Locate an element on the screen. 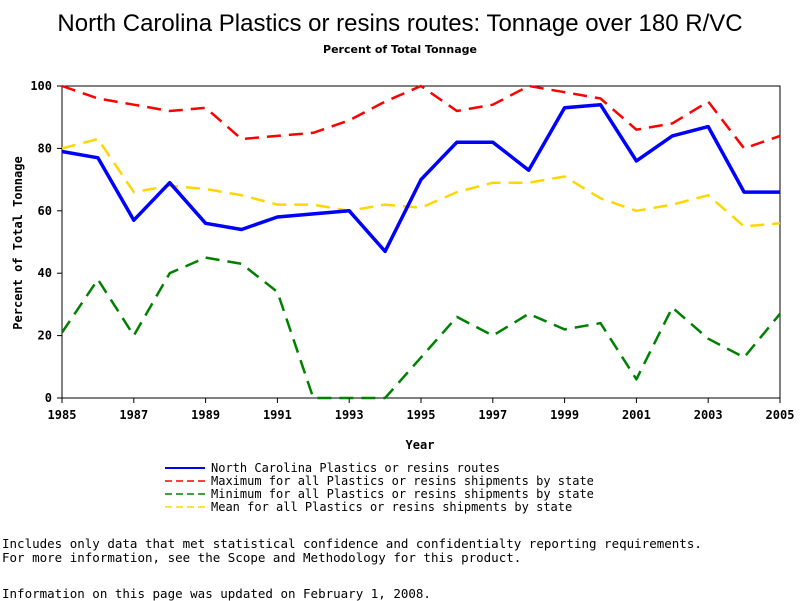 The image size is (800, 601). x-tick-label: 1989 is located at coordinates (205, 415).